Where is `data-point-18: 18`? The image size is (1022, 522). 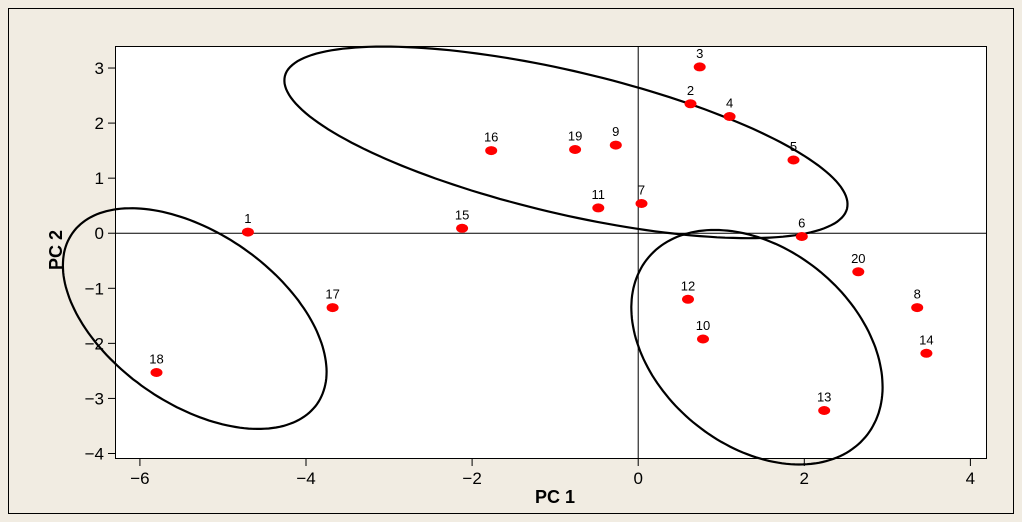 data-point-18: 18 is located at coordinates (156, 364).